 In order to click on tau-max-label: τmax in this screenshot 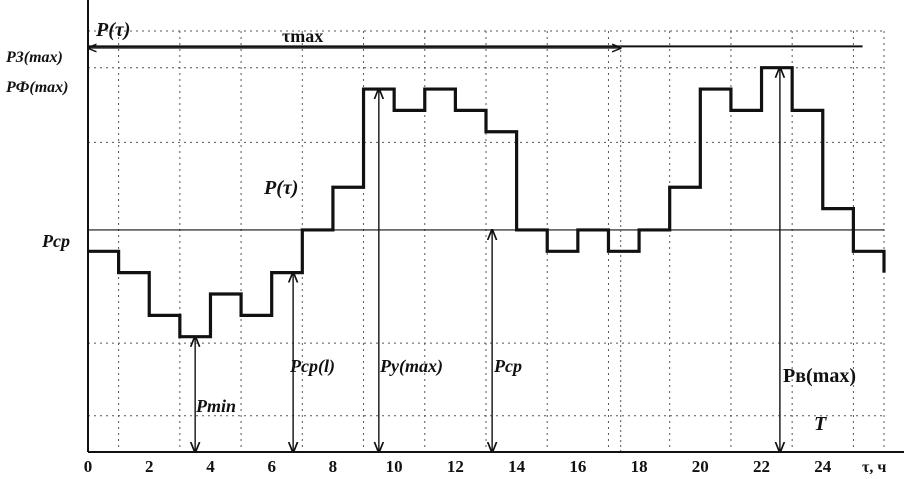, I will do `click(302, 36)`.